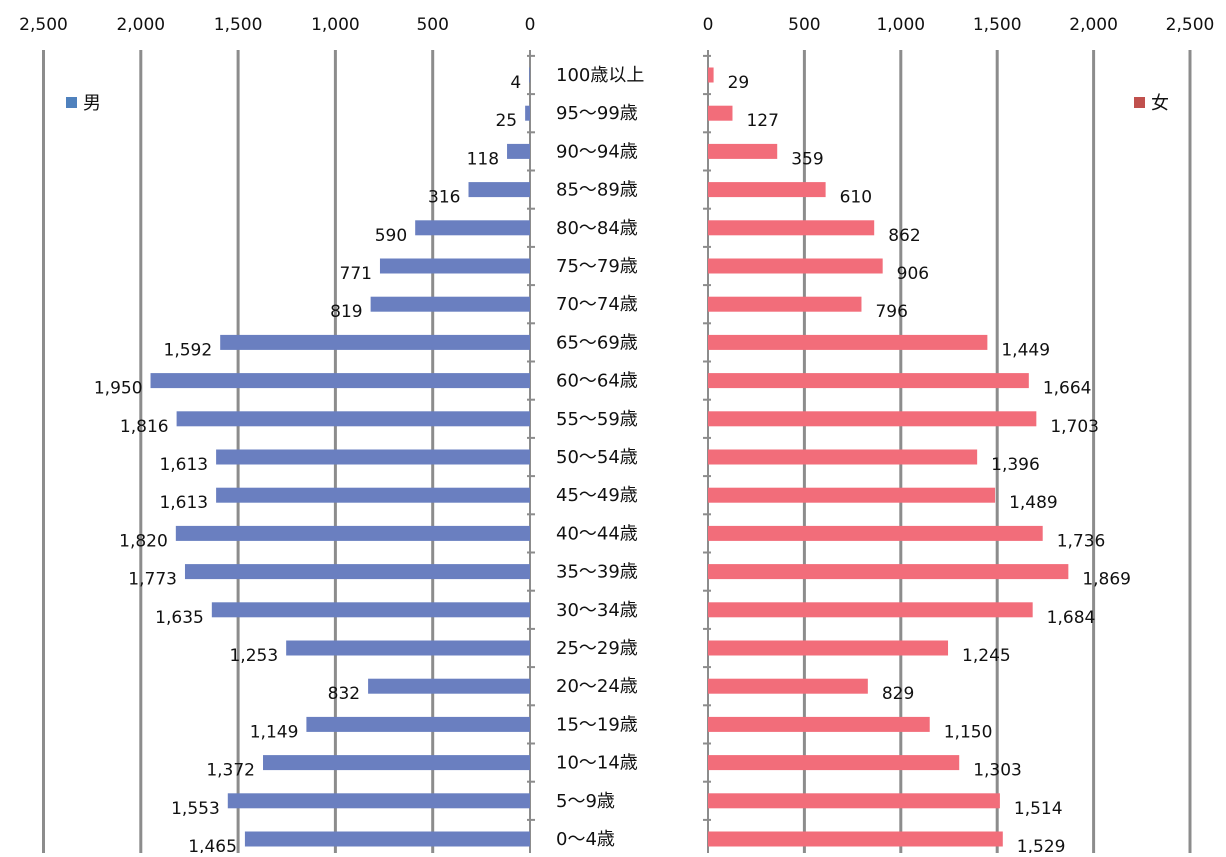 The image size is (1226, 857). I want to click on legend-label-female: 女, so click(1160, 103).